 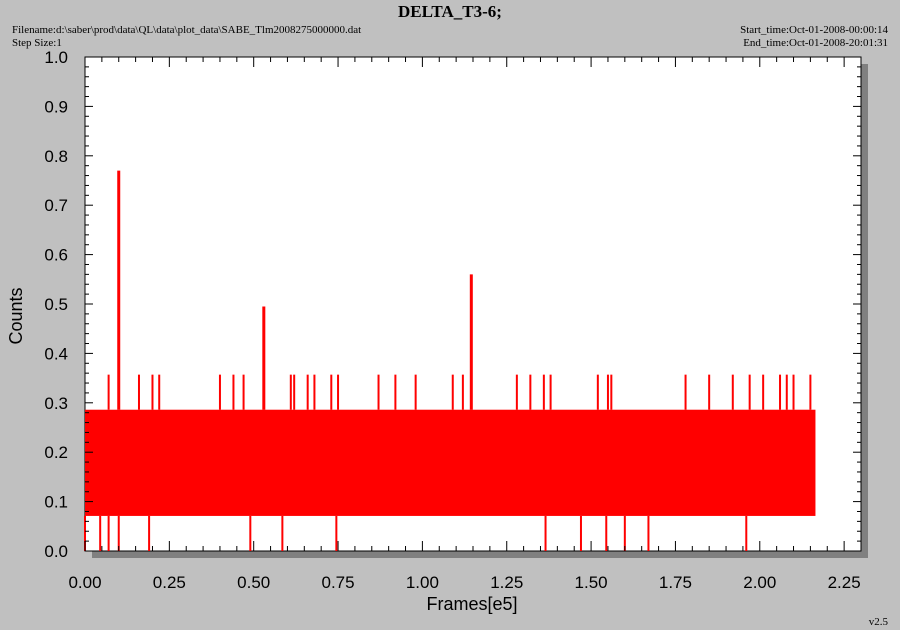 What do you see at coordinates (844, 582) in the screenshot?
I see `x-tick-label: 2.25` at bounding box center [844, 582].